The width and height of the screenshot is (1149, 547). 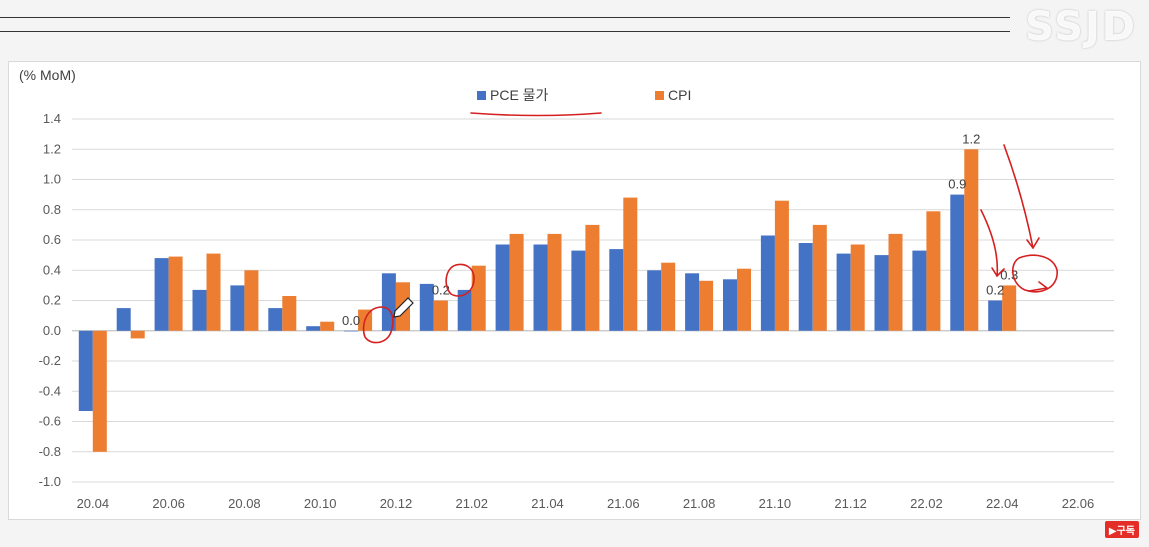 What do you see at coordinates (327, 326) in the screenshot?
I see `bar-cpi-20.10` at bounding box center [327, 326].